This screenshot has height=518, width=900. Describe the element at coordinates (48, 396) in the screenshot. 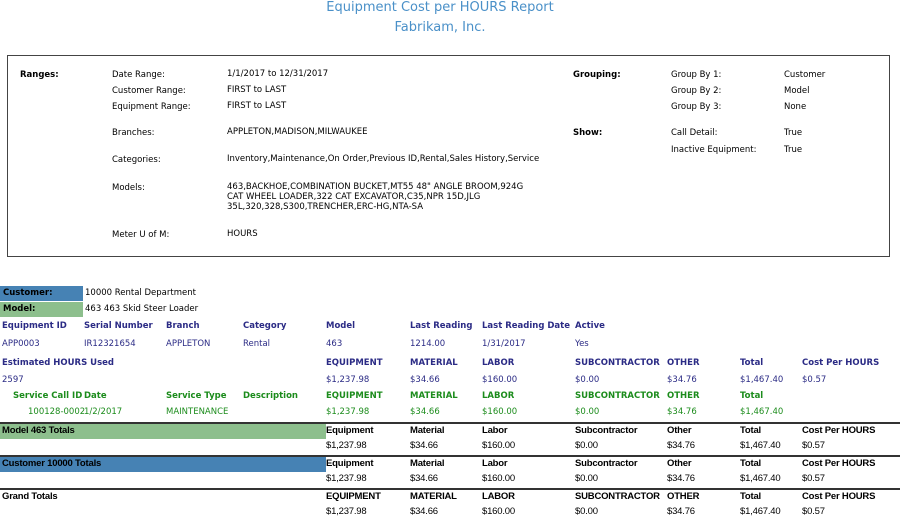

I see `detail-cell: Service Call ID` at that location.